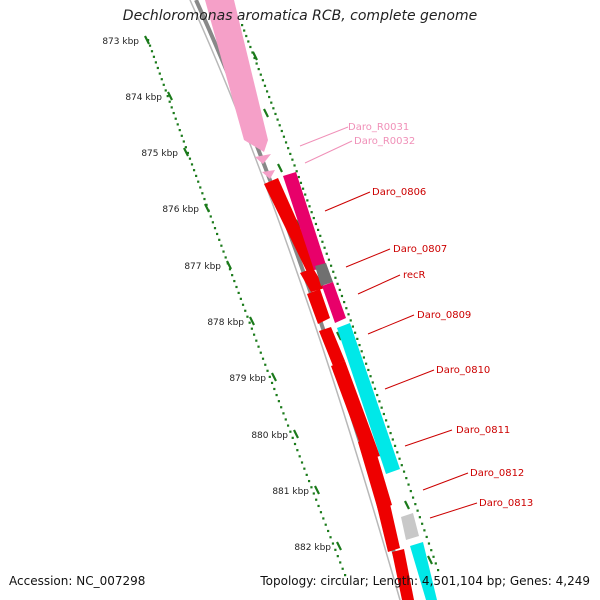 The width and height of the screenshot is (600, 600). Describe the element at coordinates (180, 210) in the screenshot. I see `kbp-label: 876 kbp` at that location.